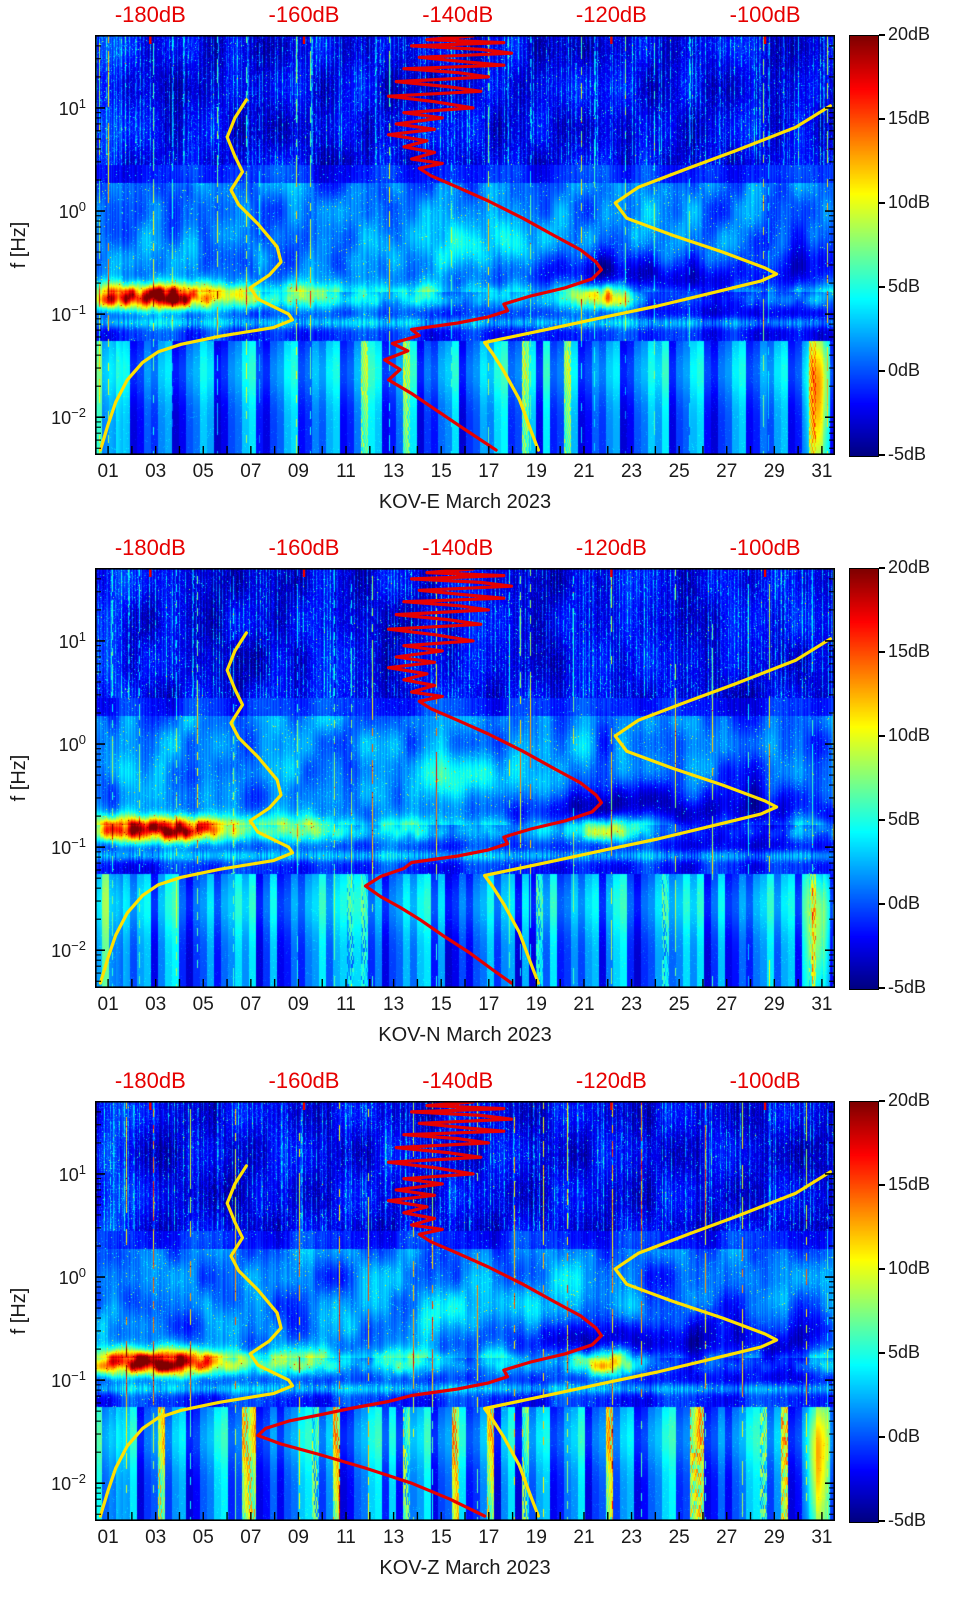  I want to click on panel-title: KOV-E March 2023, so click(465, 502).